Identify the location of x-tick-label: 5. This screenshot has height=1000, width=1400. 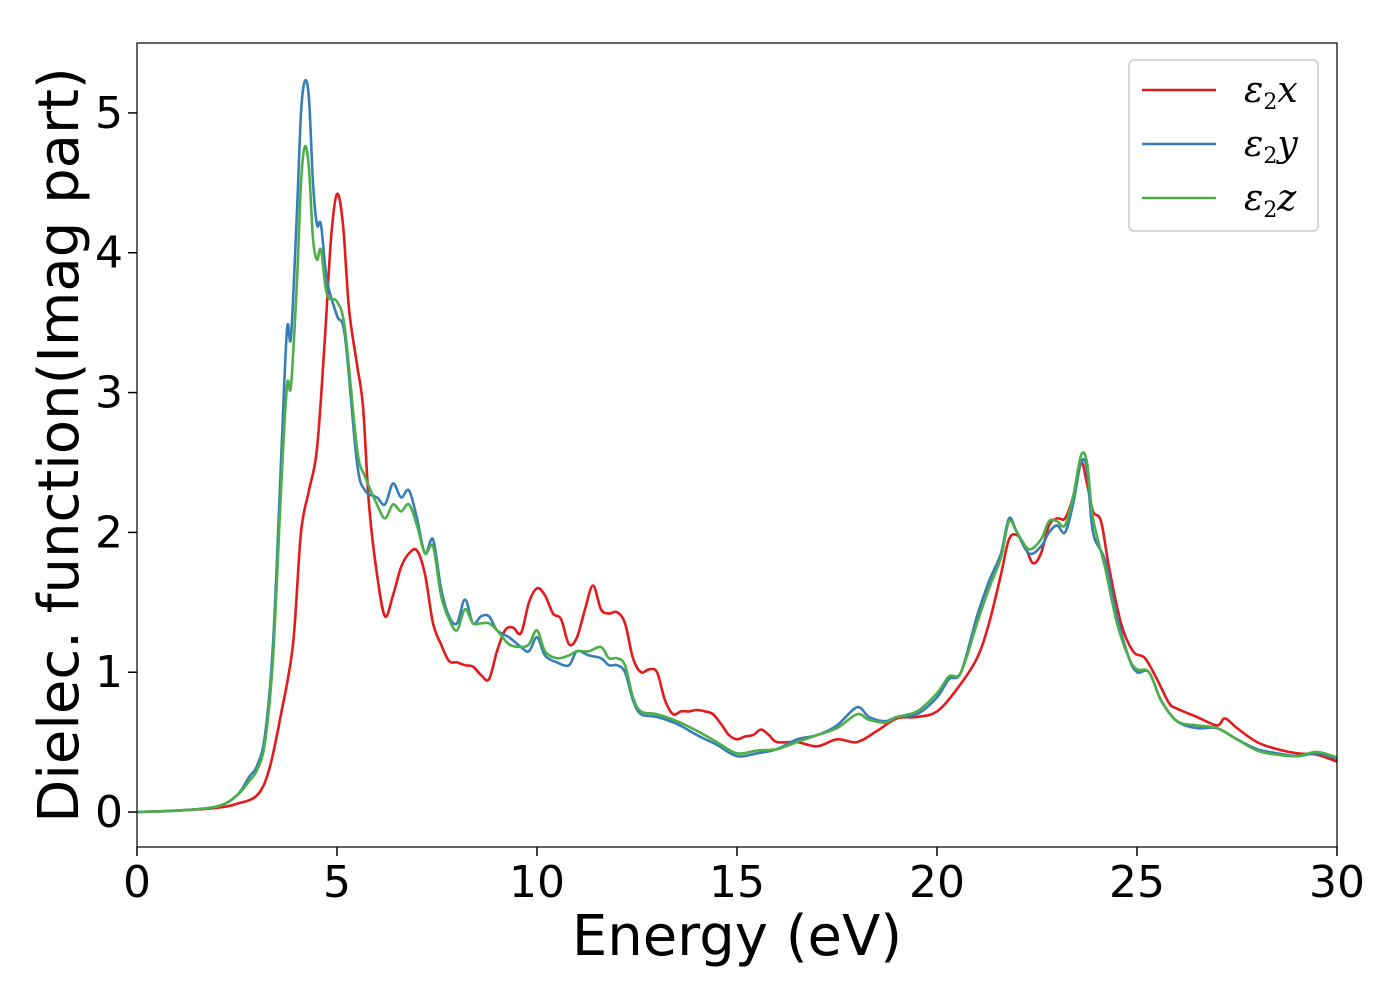
(337, 882).